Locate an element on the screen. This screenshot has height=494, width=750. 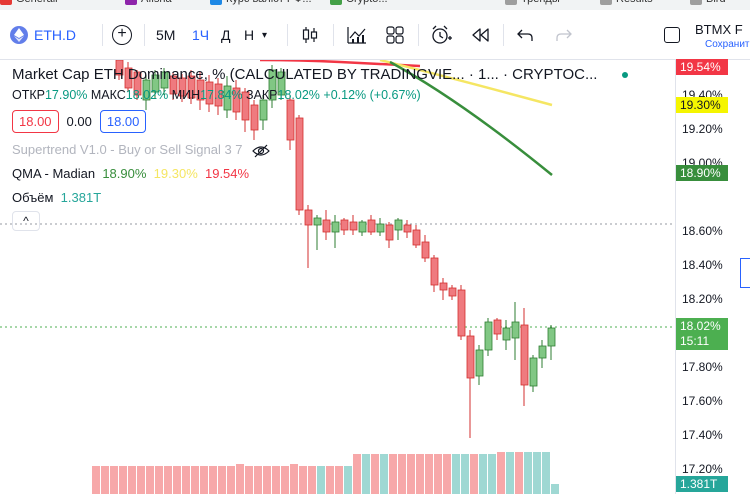
interval-1h: 1Ч is located at coordinates (201, 35).